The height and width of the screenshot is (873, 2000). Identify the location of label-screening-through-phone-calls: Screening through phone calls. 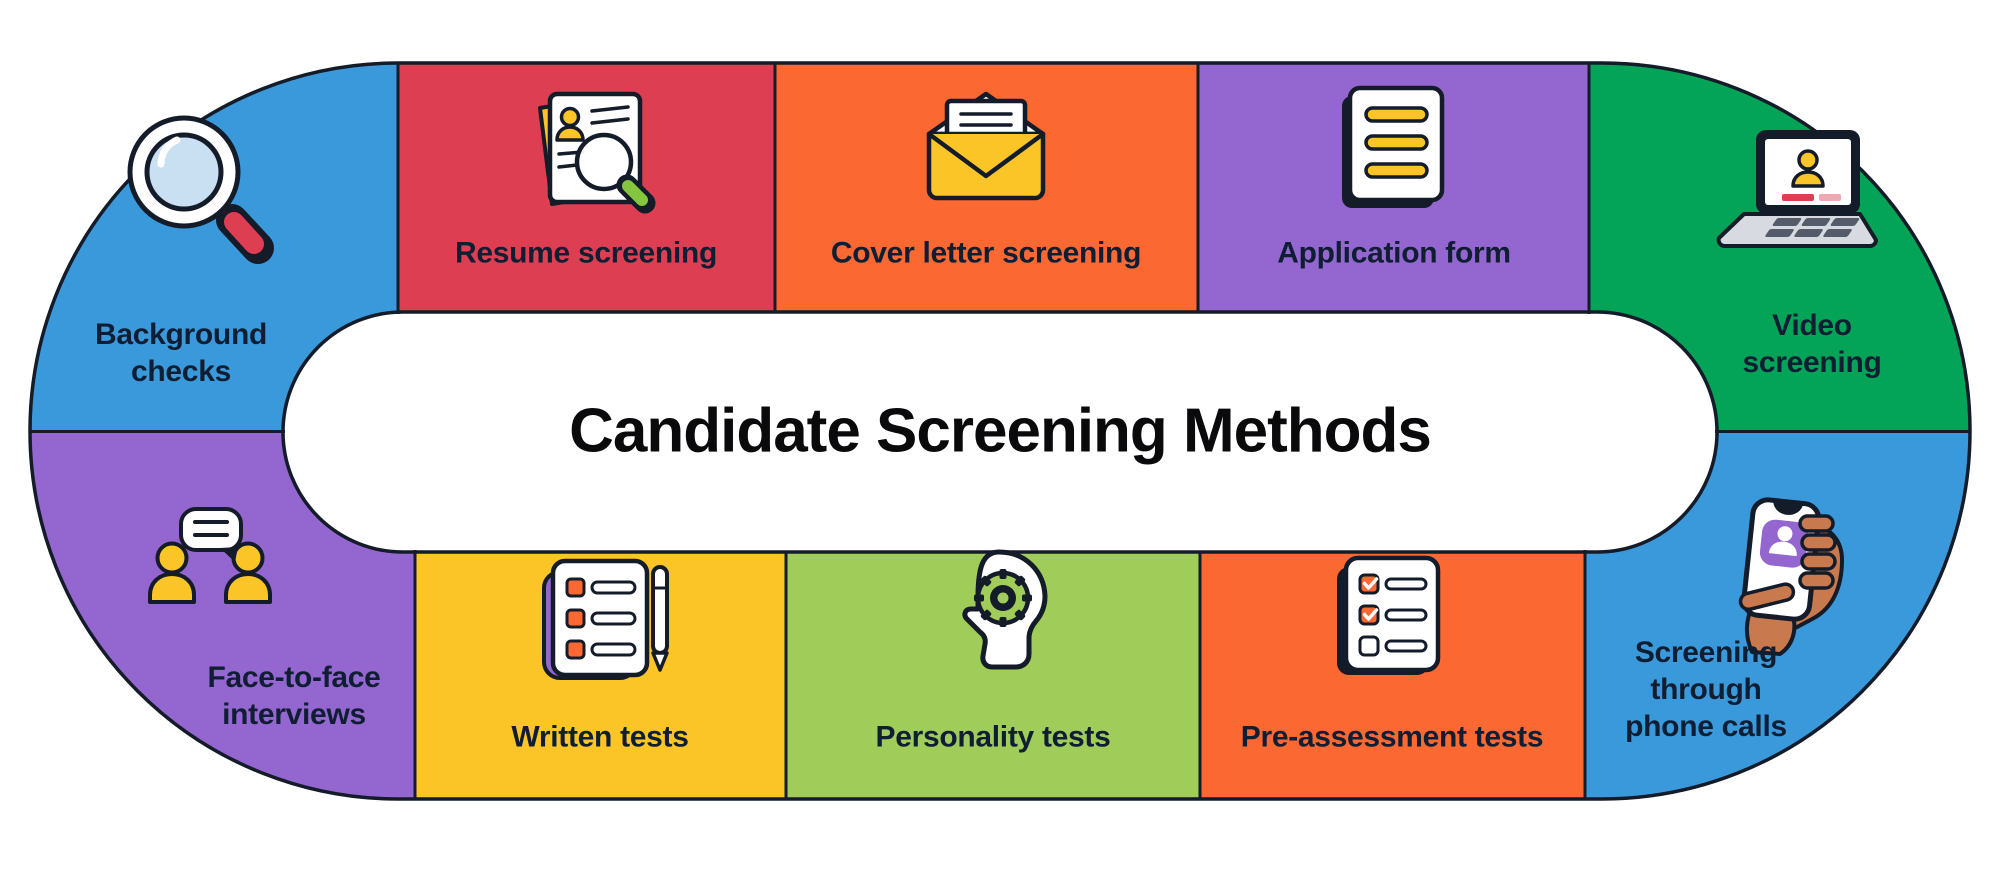
(1706, 690).